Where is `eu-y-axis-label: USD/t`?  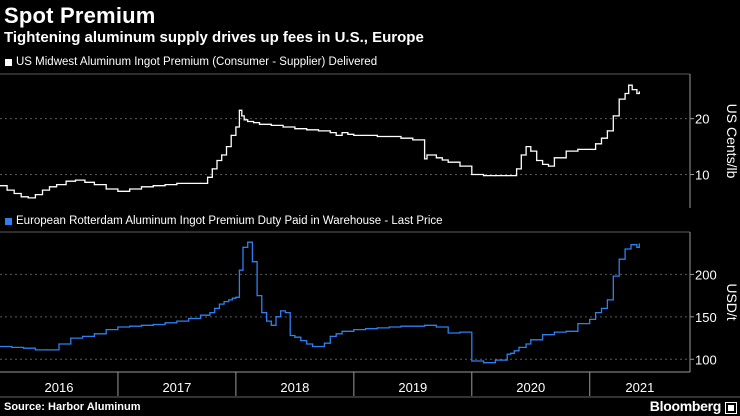 eu-y-axis-label: USD/t is located at coordinates (732, 301).